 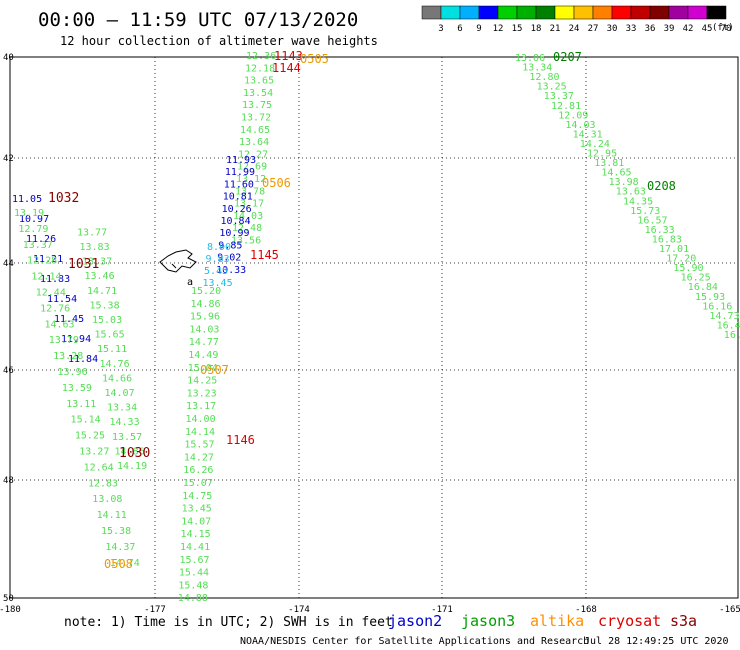 What do you see at coordinates (218, 259) in the screenshot?
I see `wave-height-value: 9.83` at bounding box center [218, 259].